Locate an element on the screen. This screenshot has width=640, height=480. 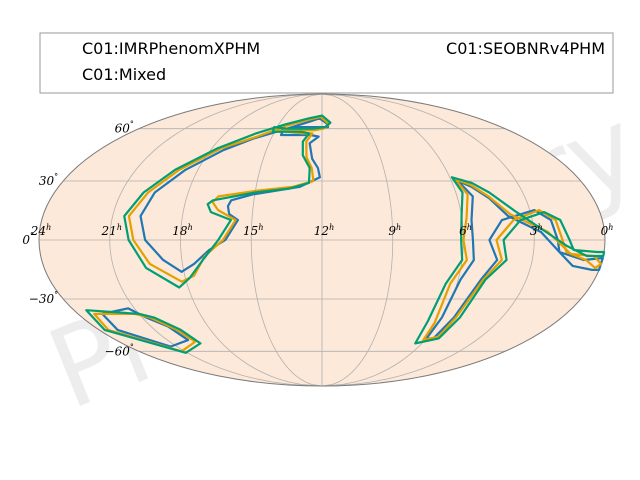
legend-label-seobnrv4phm: C01:SEOBNRv4PHM is located at coordinates (525, 48).